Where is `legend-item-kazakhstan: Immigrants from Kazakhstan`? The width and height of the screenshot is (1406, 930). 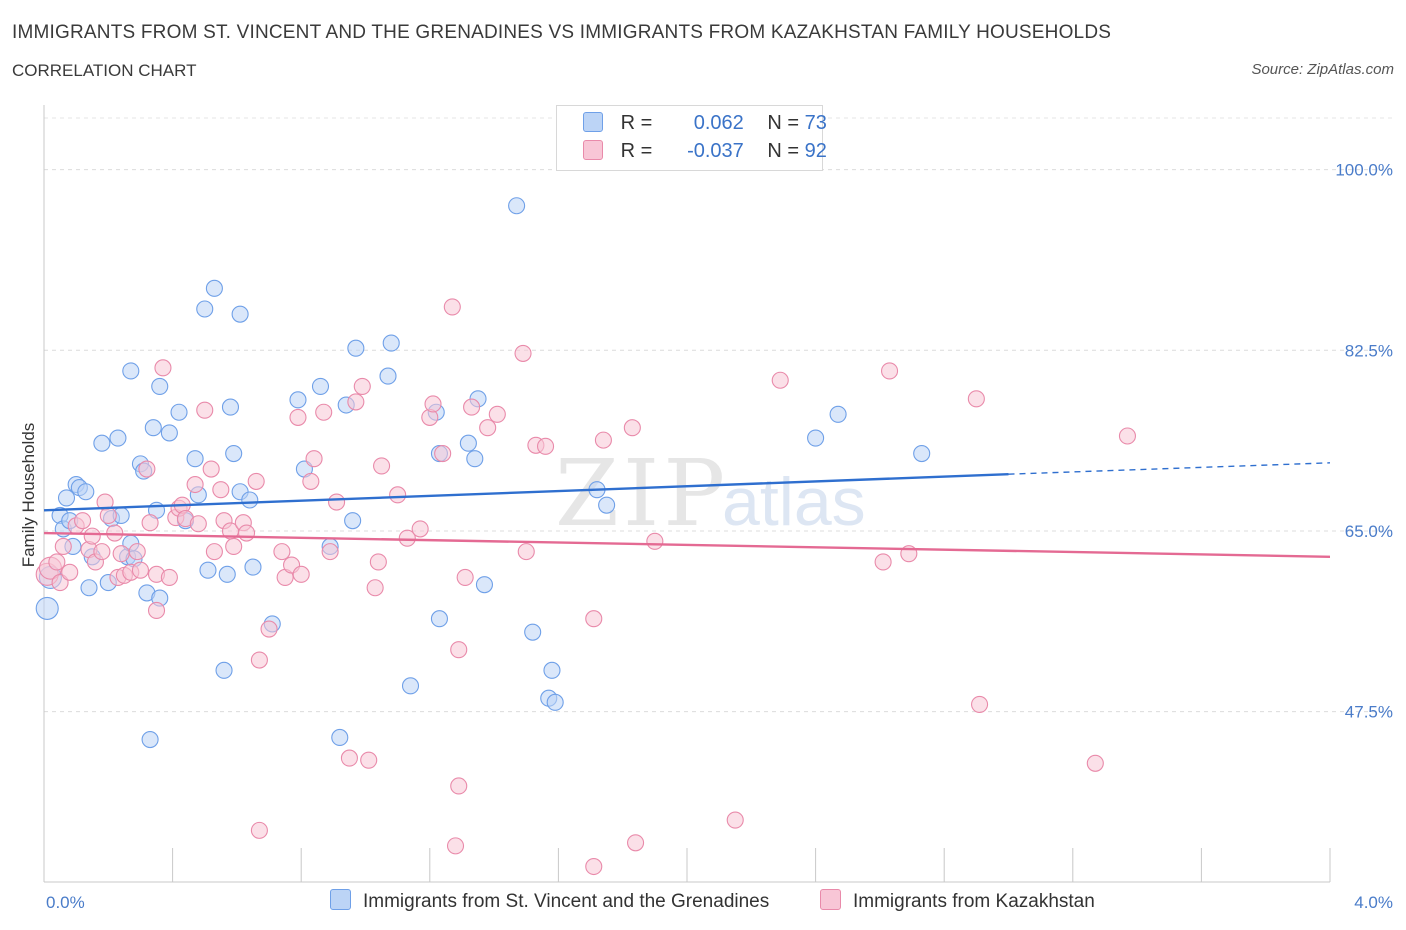 legend-item-kazakhstan: Immigrants from Kazakhstan is located at coordinates (957, 901).